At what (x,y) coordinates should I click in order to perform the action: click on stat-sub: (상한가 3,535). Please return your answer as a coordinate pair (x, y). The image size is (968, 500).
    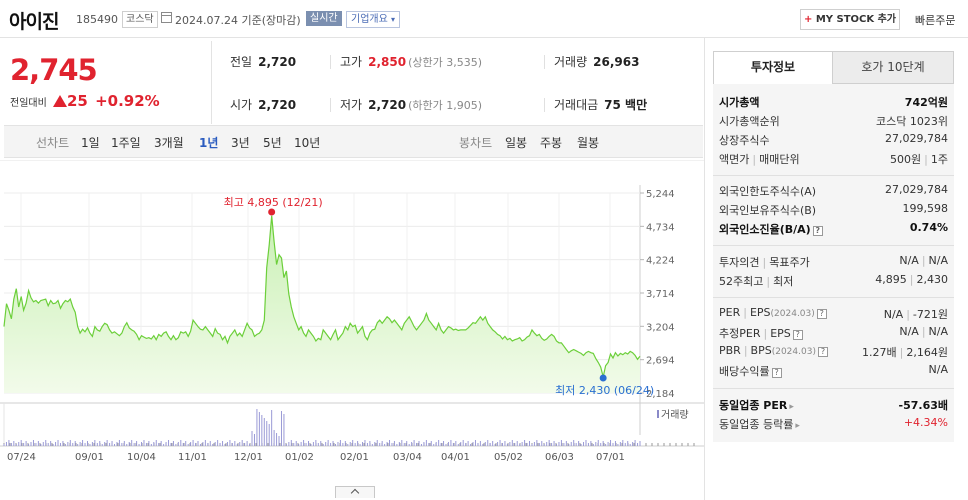
    Looking at the image, I should click on (445, 62).